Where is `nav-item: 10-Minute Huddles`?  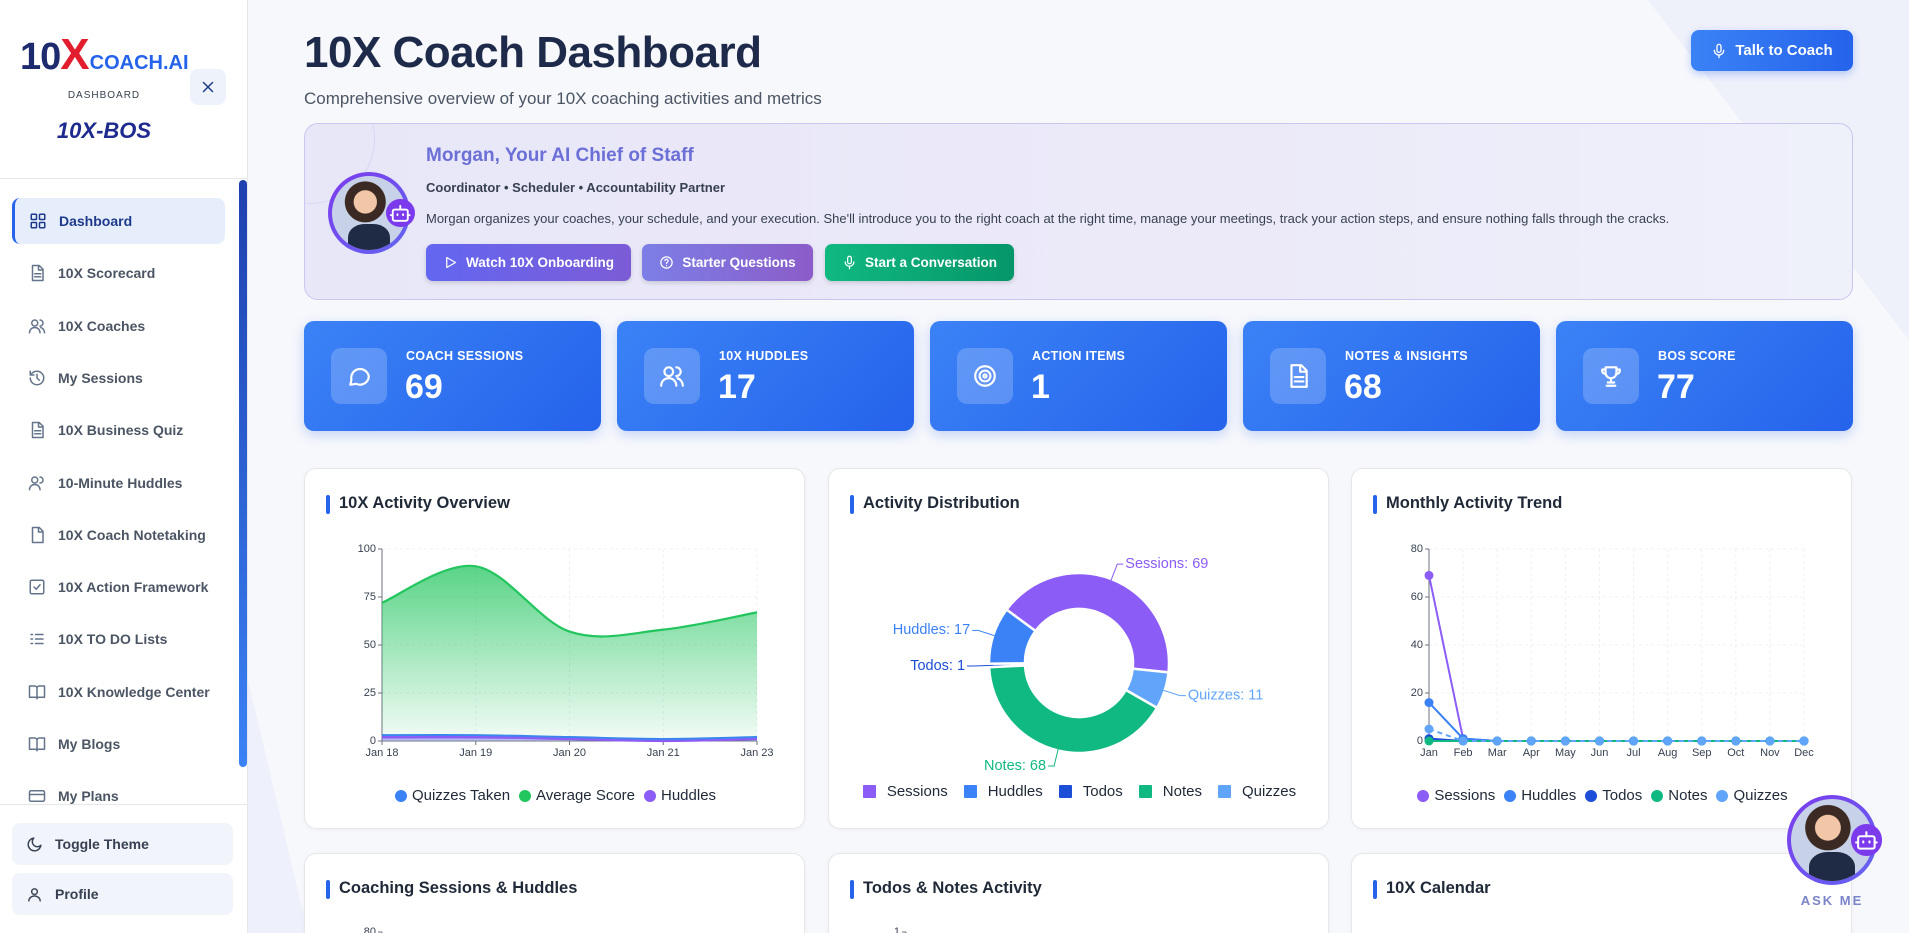
nav-item: 10-Minute Huddles is located at coordinates (118, 483).